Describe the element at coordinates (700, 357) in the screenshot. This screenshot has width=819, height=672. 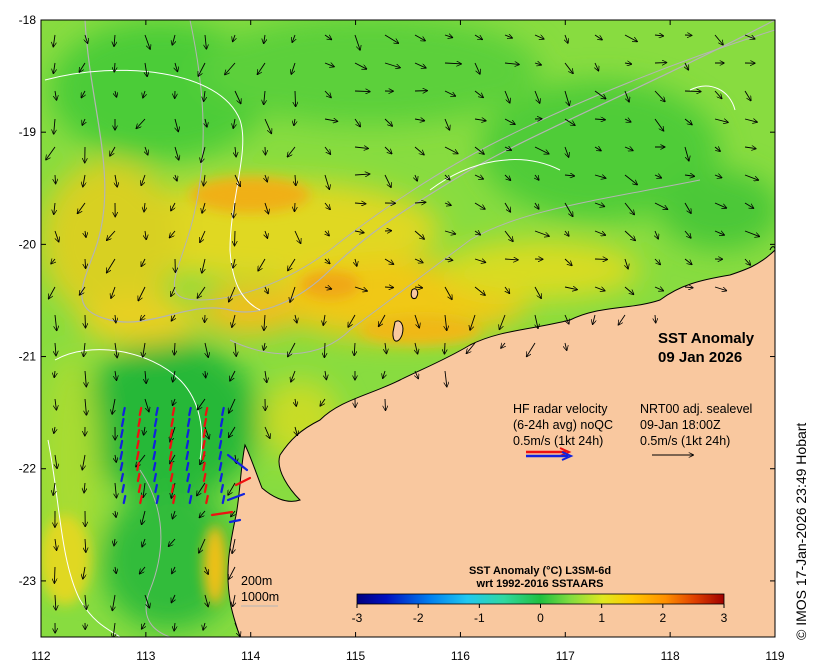
I see `map-date: 09 Jan 2026` at that location.